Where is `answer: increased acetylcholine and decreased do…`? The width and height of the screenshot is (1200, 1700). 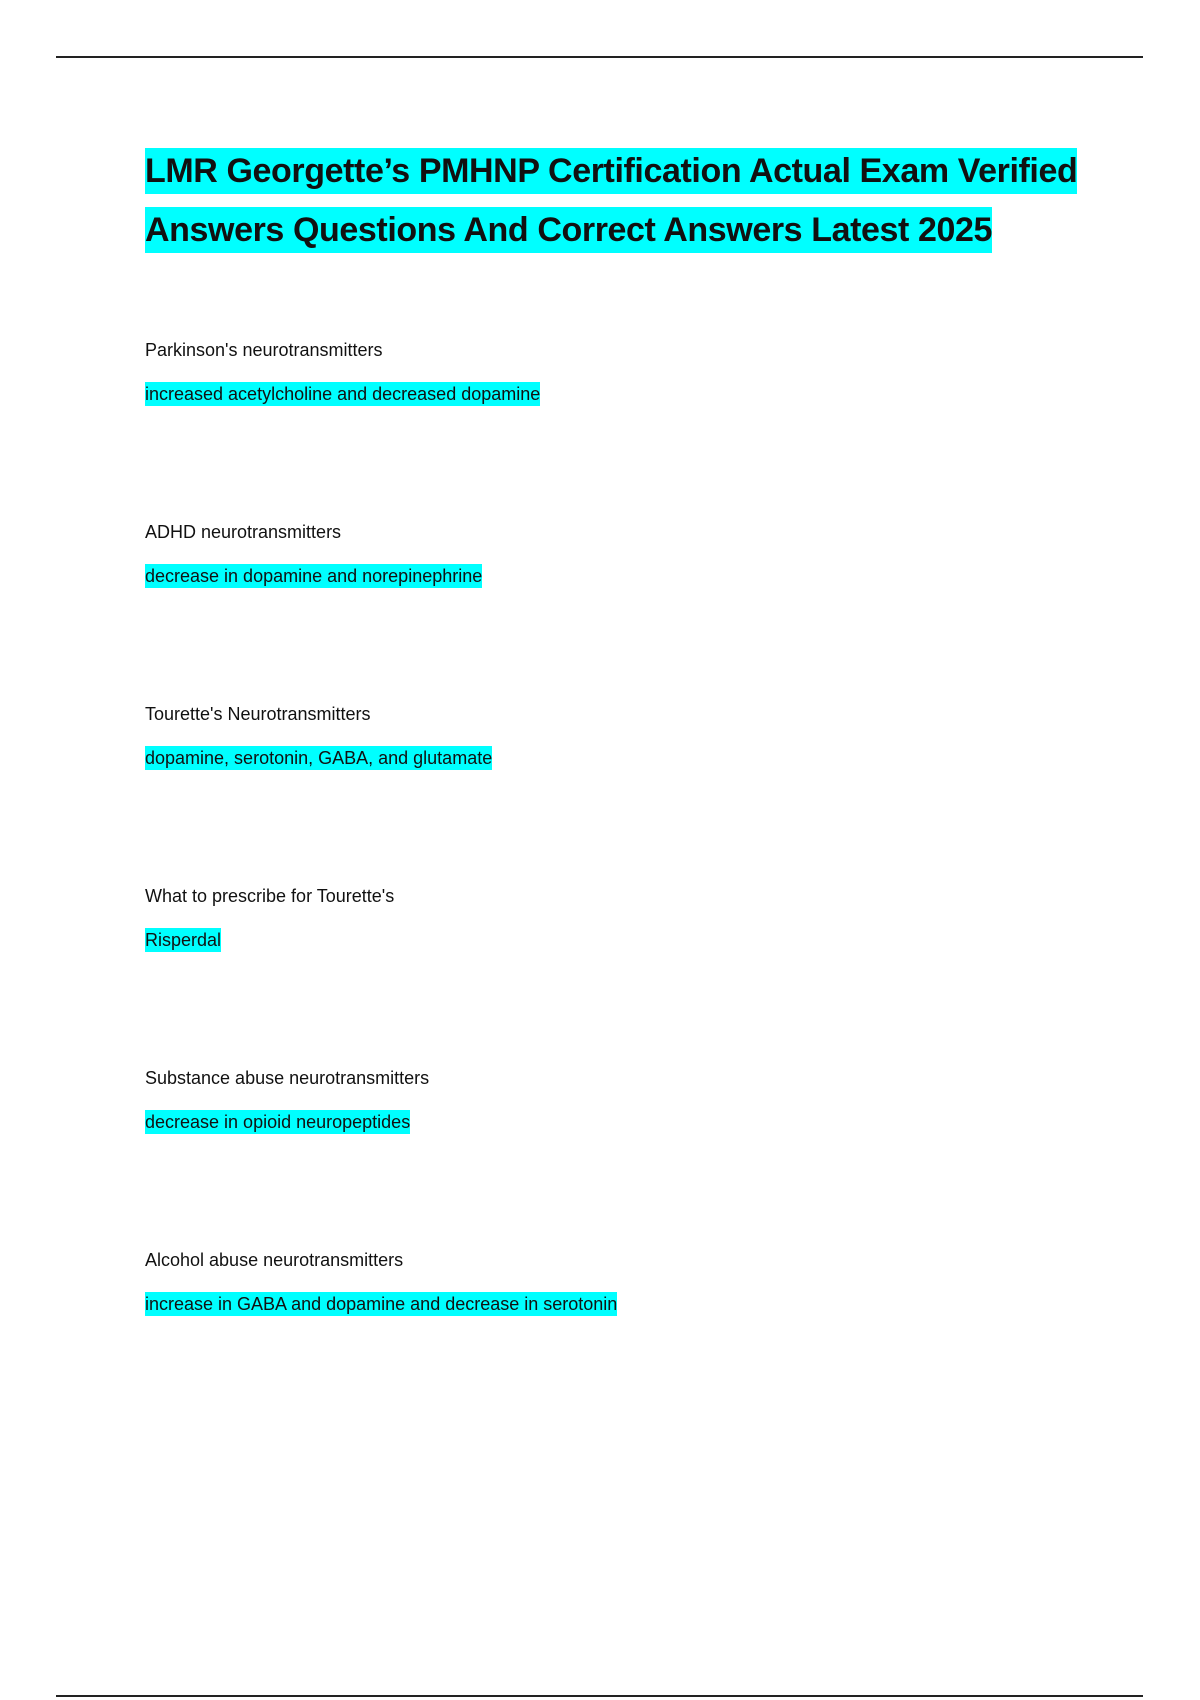
answer: increased acetylcholine and decreased do… is located at coordinates (343, 394).